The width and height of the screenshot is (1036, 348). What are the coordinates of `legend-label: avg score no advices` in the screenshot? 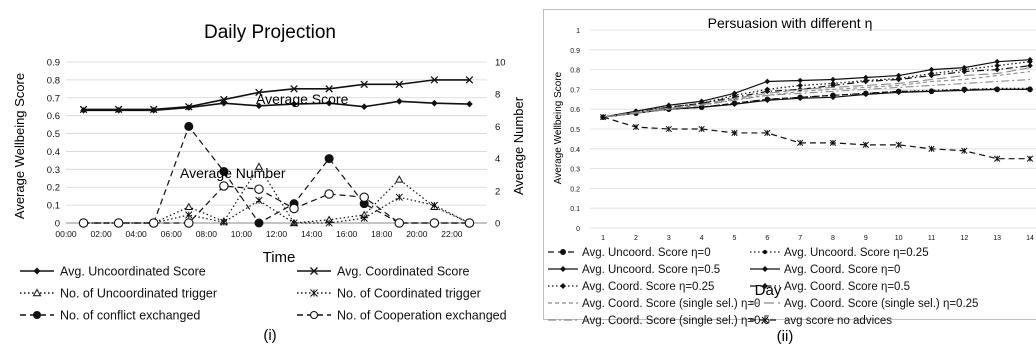 It's located at (838, 321).